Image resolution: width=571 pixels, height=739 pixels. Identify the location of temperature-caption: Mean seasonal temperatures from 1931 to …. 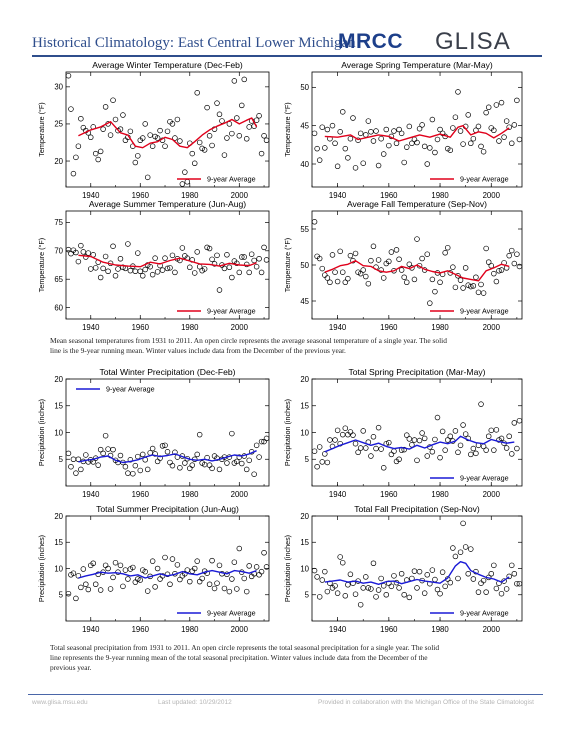
(290, 346).